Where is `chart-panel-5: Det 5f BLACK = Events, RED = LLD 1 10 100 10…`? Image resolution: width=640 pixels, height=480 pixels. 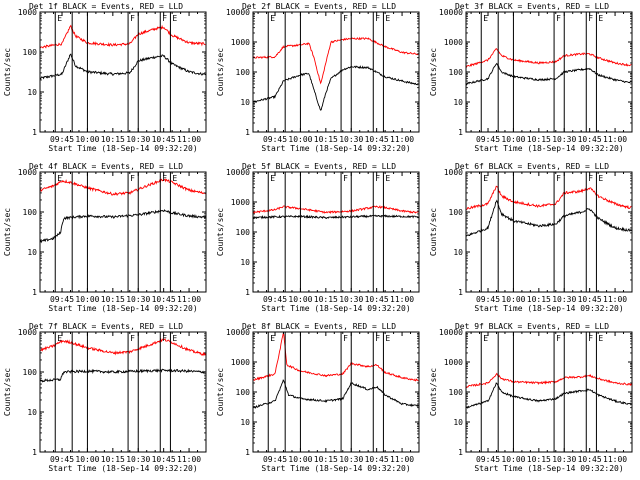 chart-panel-5: Det 5f BLACK = Events, RED = LLD 1 10 100 10… is located at coordinates (318, 237).